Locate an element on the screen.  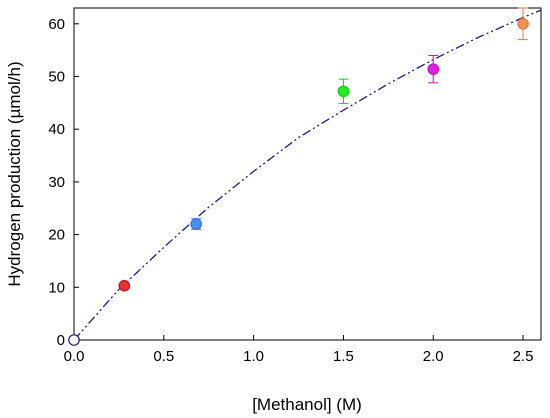
x-tick-label: 2.5 is located at coordinates (523, 356).